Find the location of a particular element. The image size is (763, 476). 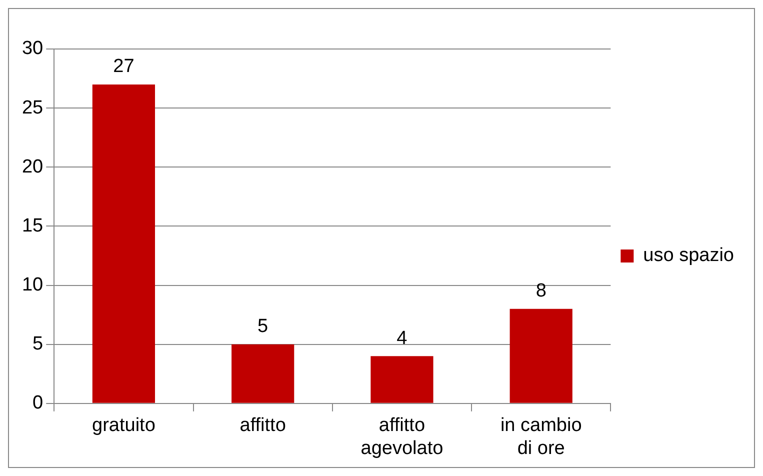

x-tick-label: gratuito is located at coordinates (124, 425).